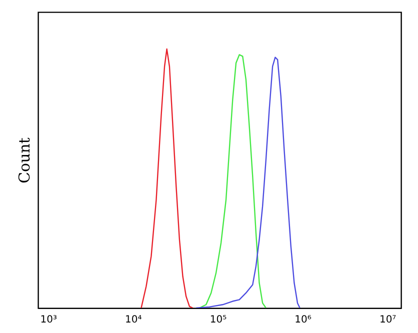 The height and width of the screenshot is (333, 418). What do you see at coordinates (218, 320) in the screenshot?
I see `x-tick-label: 10⁵` at bounding box center [218, 320].